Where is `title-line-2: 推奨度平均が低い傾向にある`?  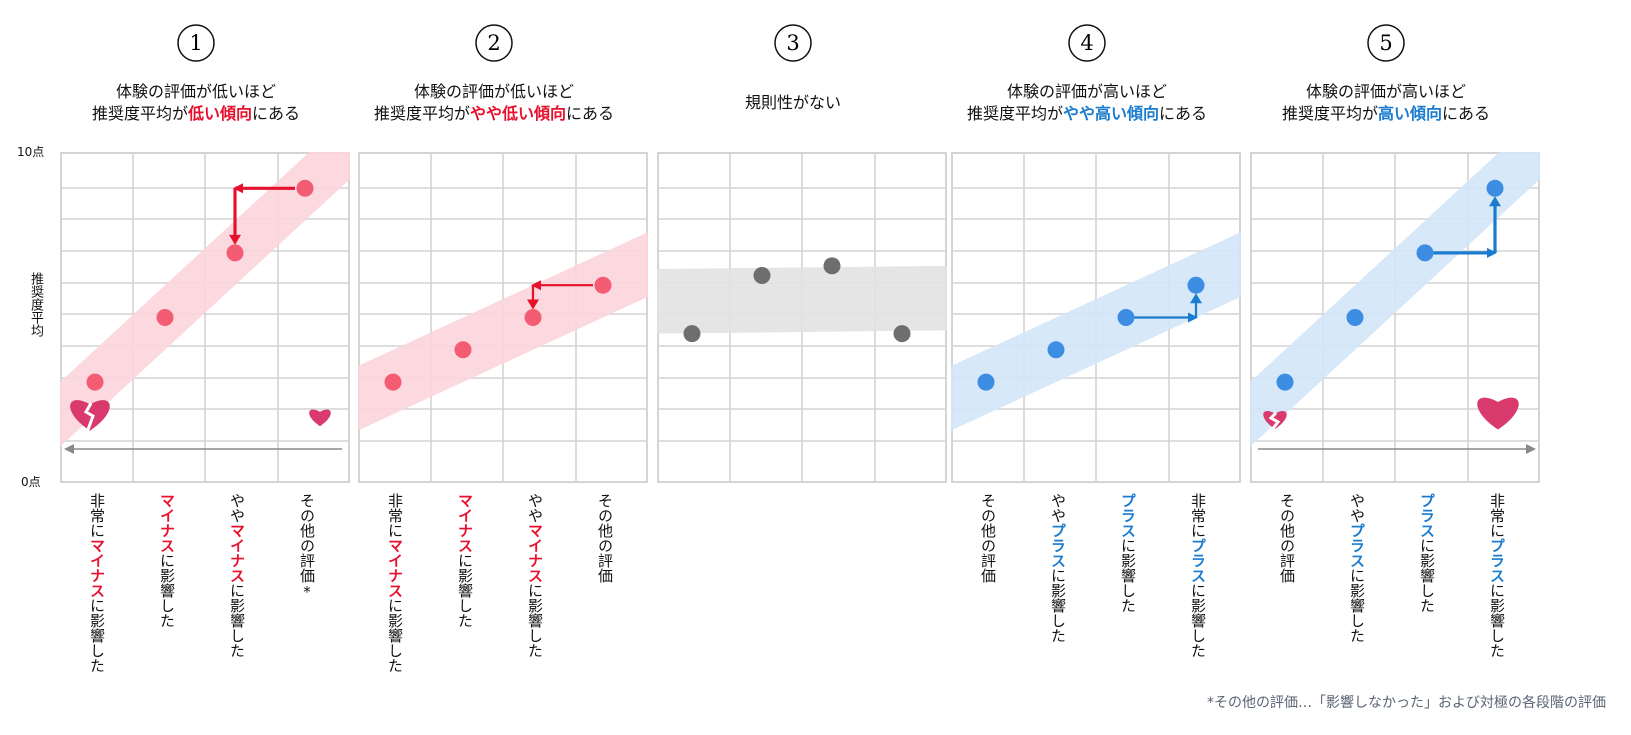
title-line-2: 推奨度平均が低い傾向にある is located at coordinates (196, 114).